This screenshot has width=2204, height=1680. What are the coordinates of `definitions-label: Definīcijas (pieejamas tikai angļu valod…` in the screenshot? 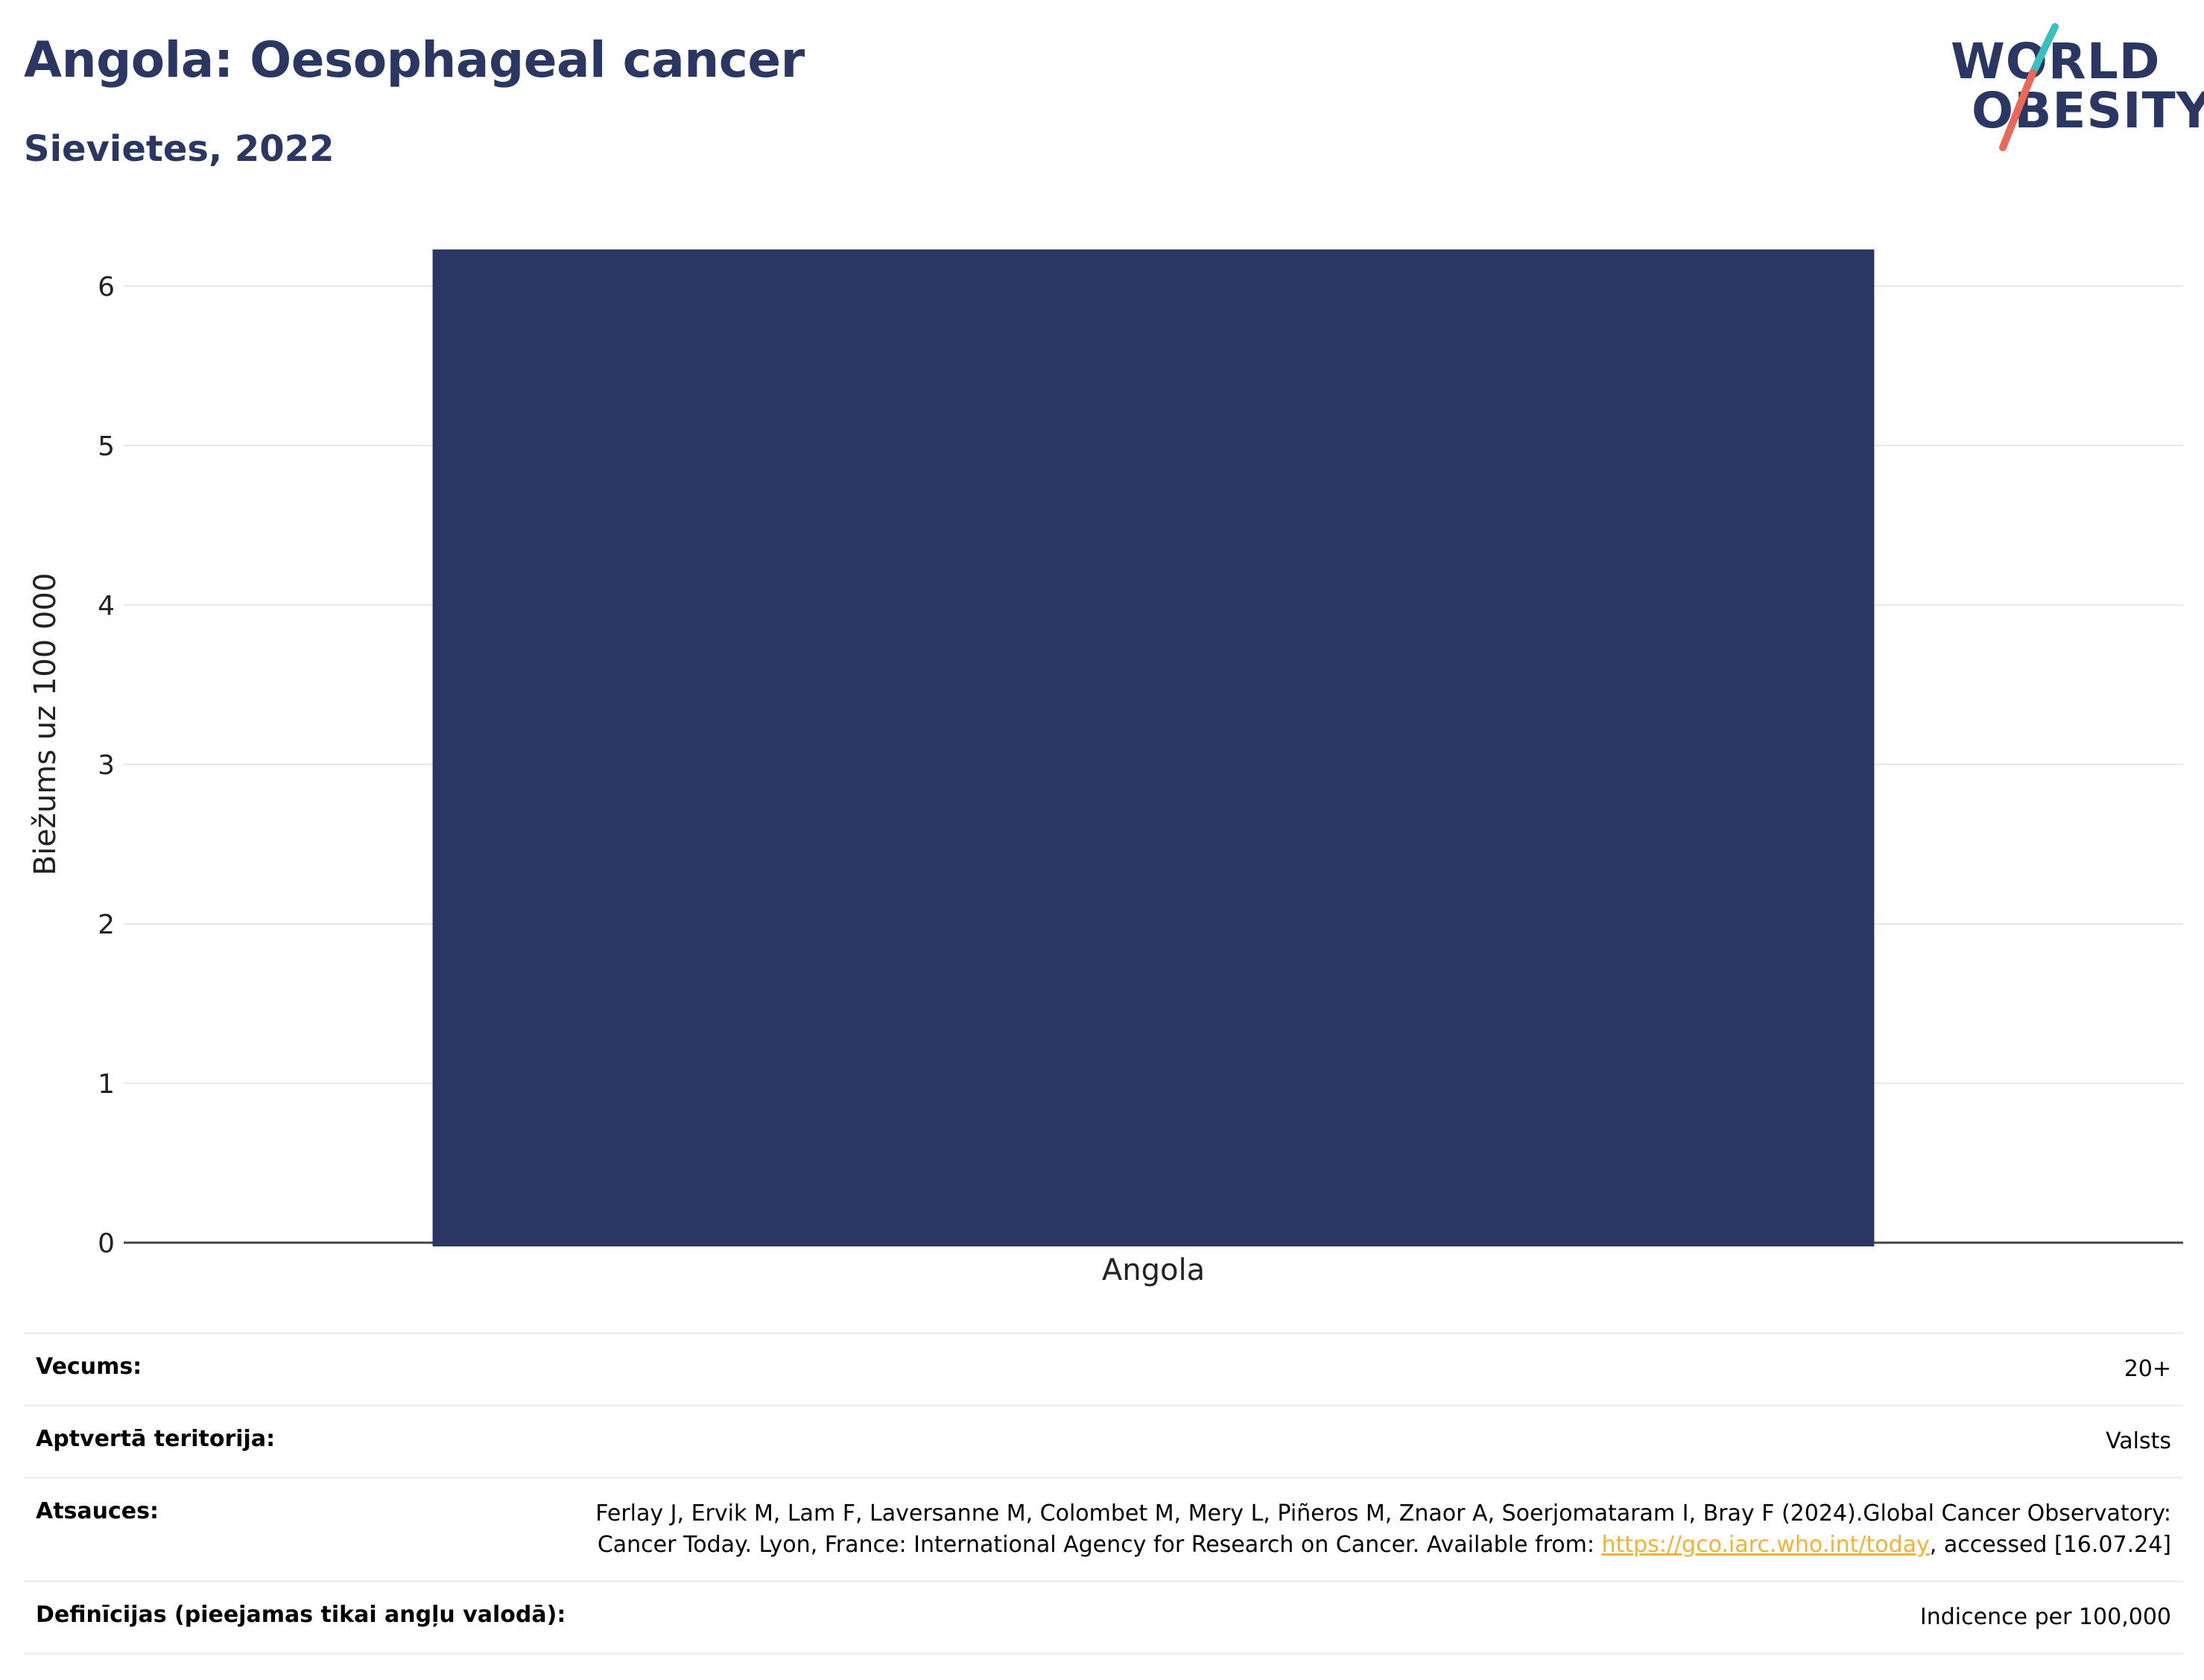 It's located at (301, 1615).